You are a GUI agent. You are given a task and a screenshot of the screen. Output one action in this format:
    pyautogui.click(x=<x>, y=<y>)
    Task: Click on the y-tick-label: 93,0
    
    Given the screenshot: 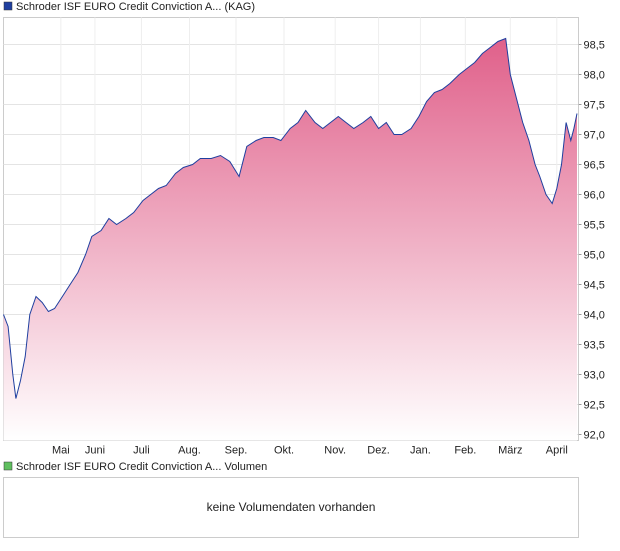 What is the action you would take?
    pyautogui.click(x=594, y=376)
    